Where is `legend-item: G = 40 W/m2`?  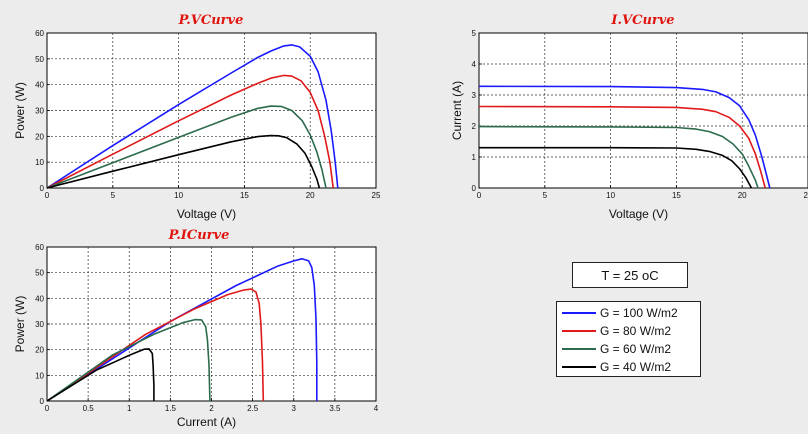 legend-item: G = 40 W/m2 is located at coordinates (628, 367).